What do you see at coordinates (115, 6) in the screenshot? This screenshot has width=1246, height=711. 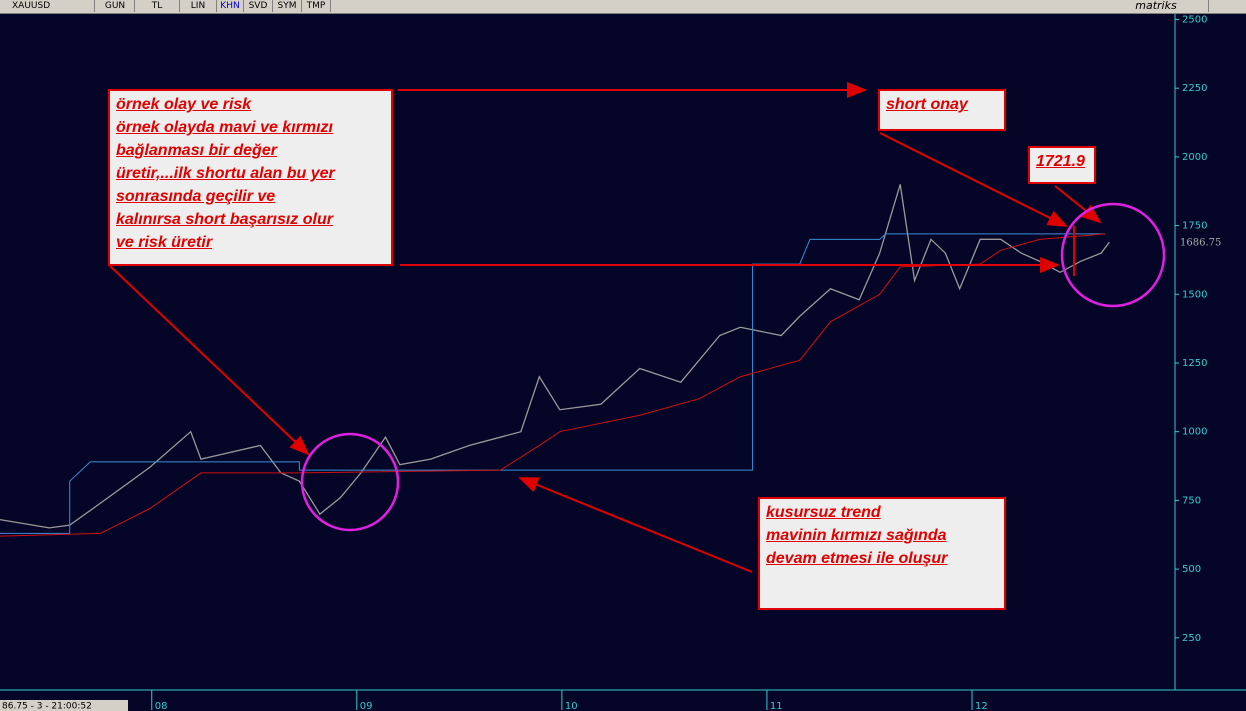 I see `tool-button: GUN` at bounding box center [115, 6].